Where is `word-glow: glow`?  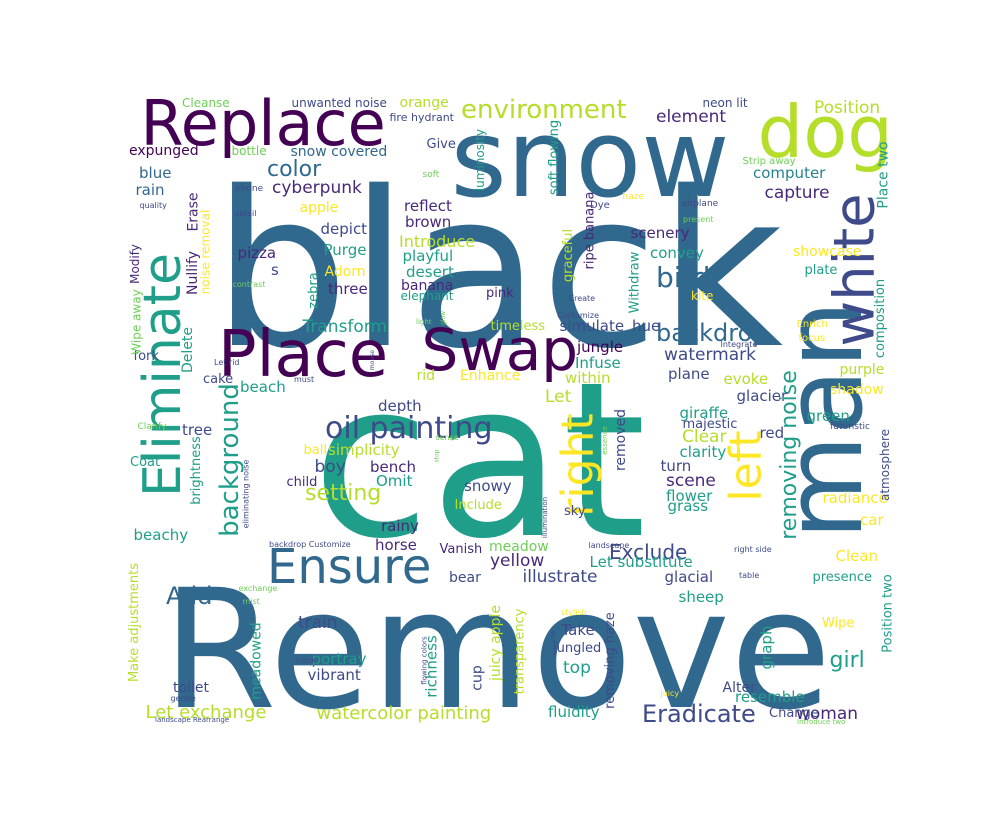 word-glow: glow is located at coordinates (444, 318).